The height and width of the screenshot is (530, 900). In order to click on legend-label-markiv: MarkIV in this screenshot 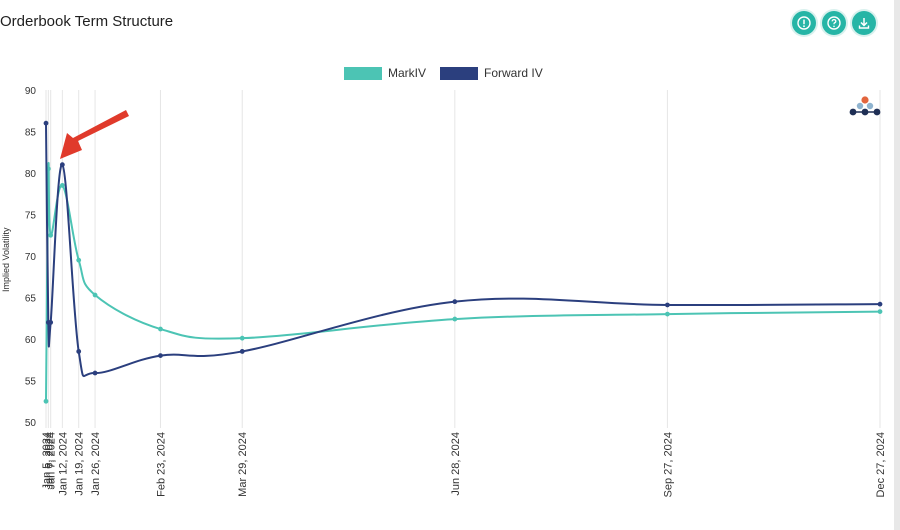, I will do `click(407, 73)`.